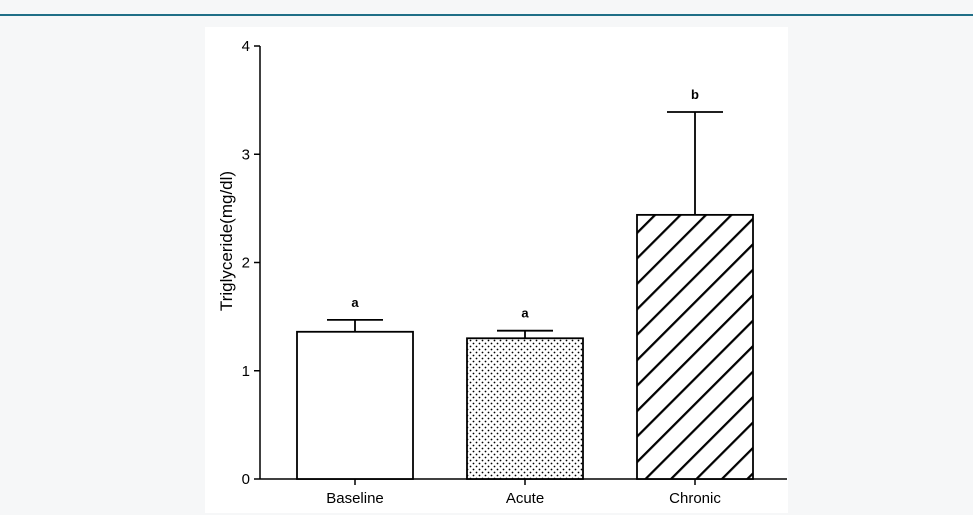 The height and width of the screenshot is (515, 973). What do you see at coordinates (695, 94) in the screenshot?
I see `significance-label: b` at bounding box center [695, 94].